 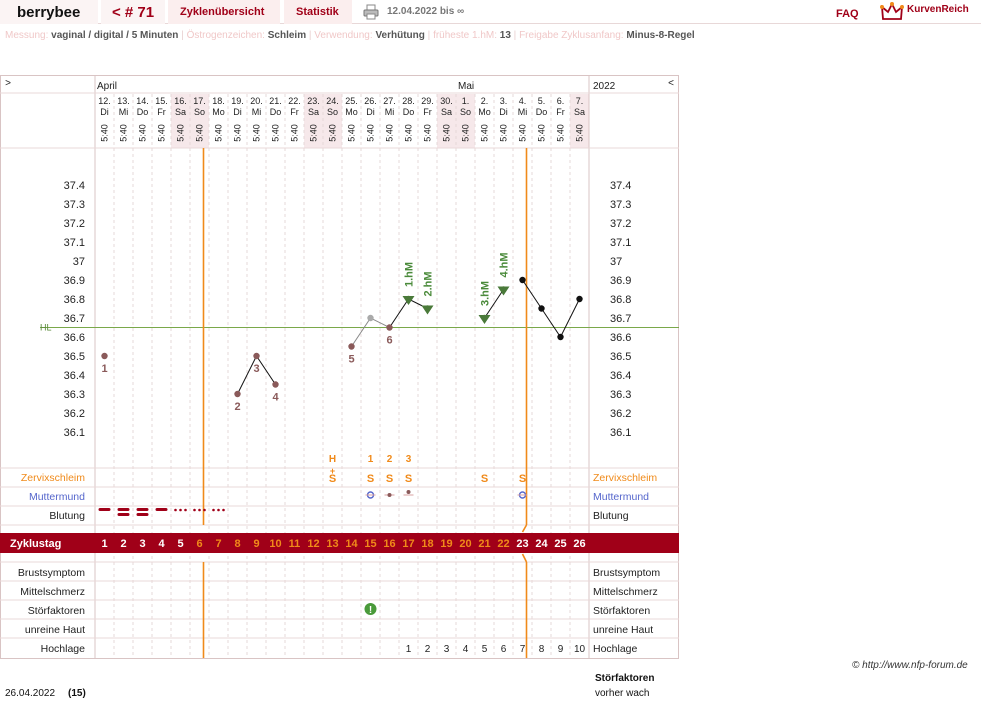 What do you see at coordinates (371, 12) in the screenshot?
I see `printer-icon` at bounding box center [371, 12].